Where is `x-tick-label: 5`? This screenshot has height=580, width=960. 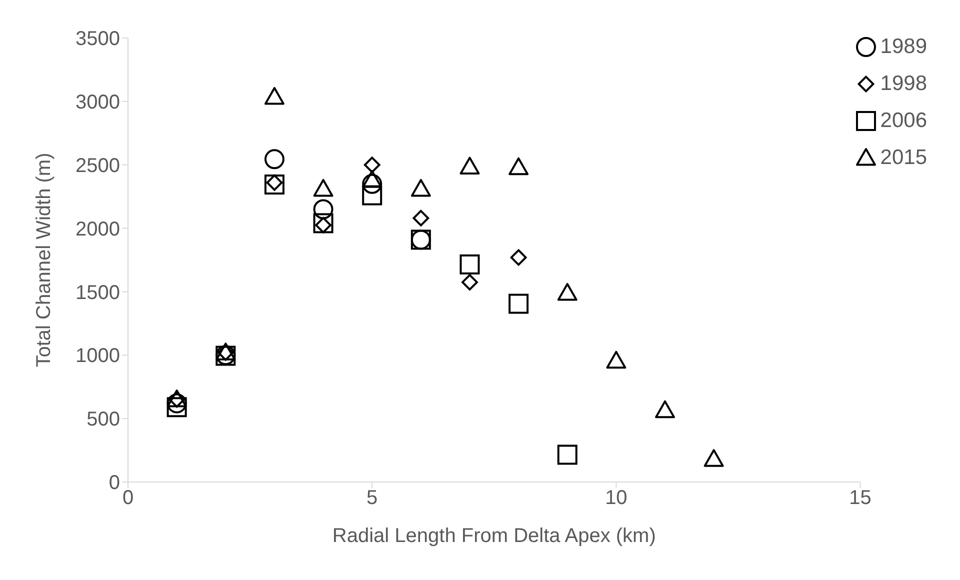 x-tick-label: 5 is located at coordinates (372, 498).